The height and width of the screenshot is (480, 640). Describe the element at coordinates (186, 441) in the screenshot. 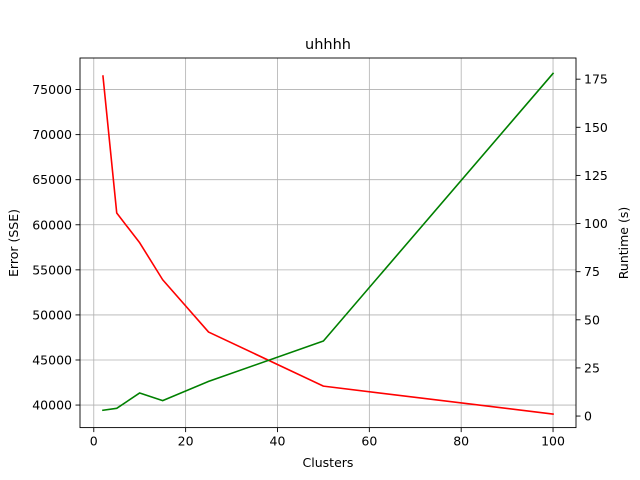

I see `x-tick-label: 20` at that location.